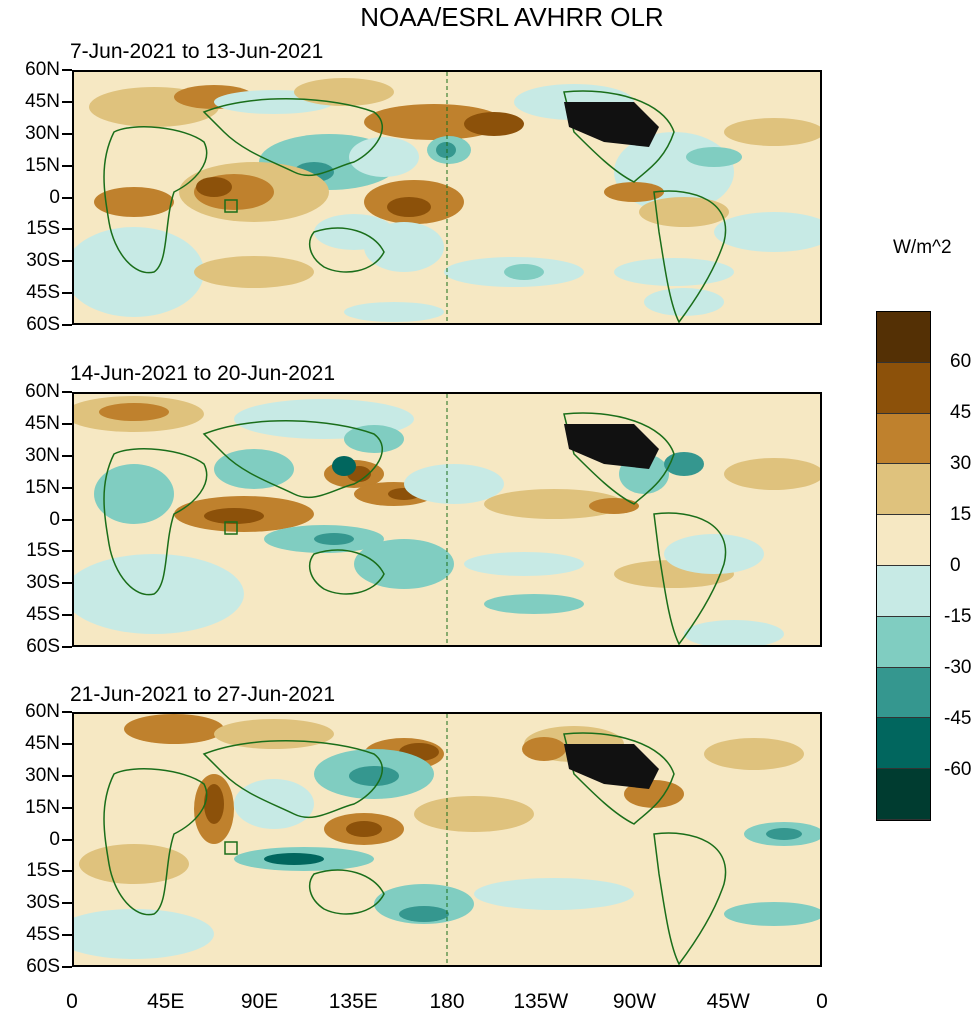 The width and height of the screenshot is (980, 1014). What do you see at coordinates (958, 616) in the screenshot?
I see `colorbar-label: -15` at bounding box center [958, 616].